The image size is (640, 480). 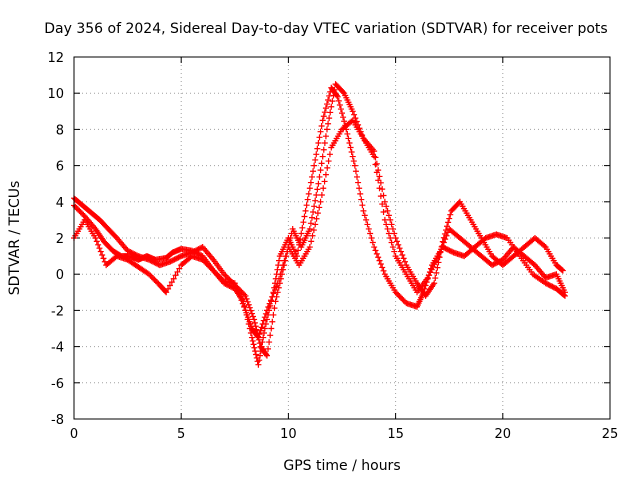 What do you see at coordinates (181, 434) in the screenshot?
I see `x-tick-label: 5` at bounding box center [181, 434].